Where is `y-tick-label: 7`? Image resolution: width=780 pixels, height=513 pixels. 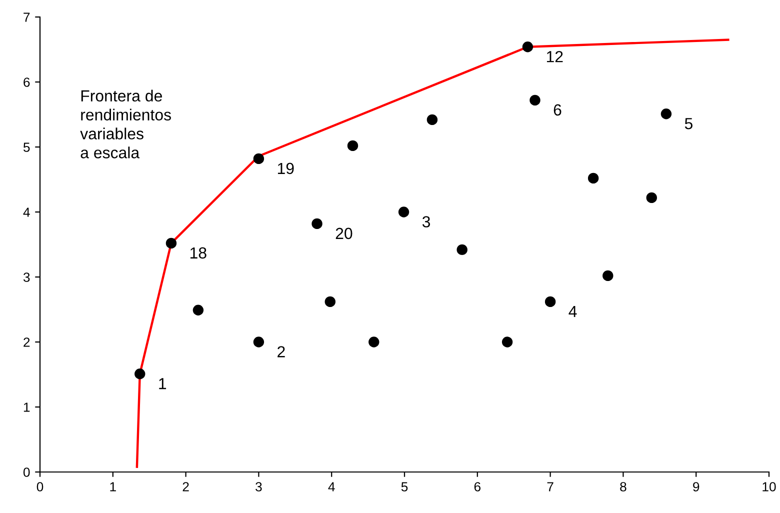 y-tick-label: 7 is located at coordinates (27, 17).